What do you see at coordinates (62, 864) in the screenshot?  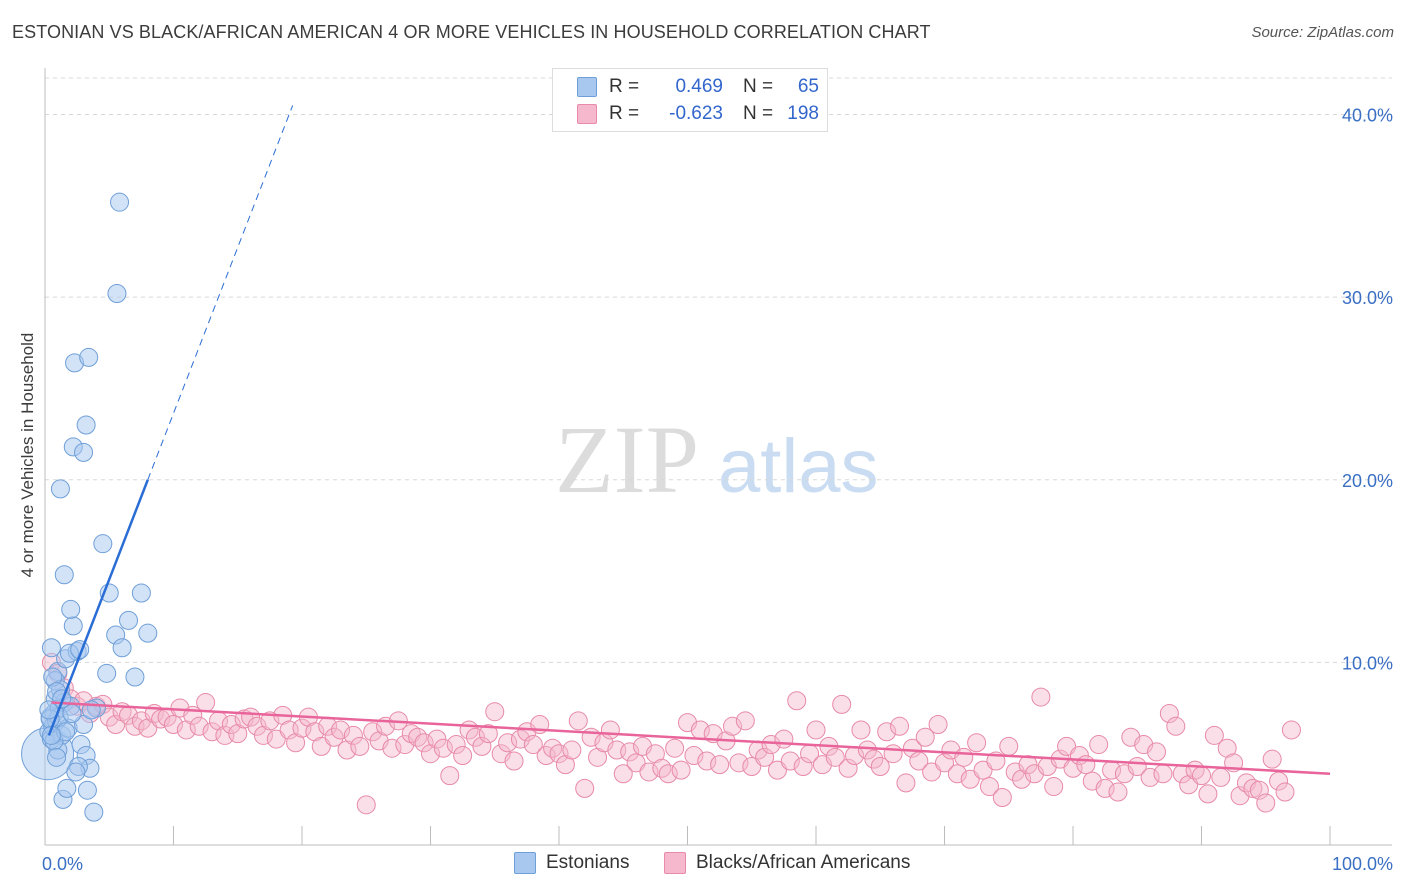 I see `x-tick-label: 0.0%` at bounding box center [62, 864].